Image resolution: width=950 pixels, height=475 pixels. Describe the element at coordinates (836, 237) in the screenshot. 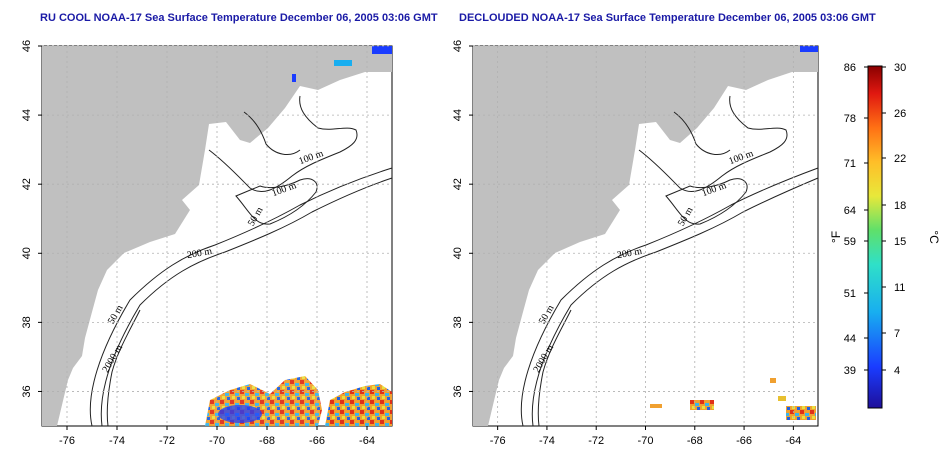

I see `fahrenheit-unit-label: °F` at that location.